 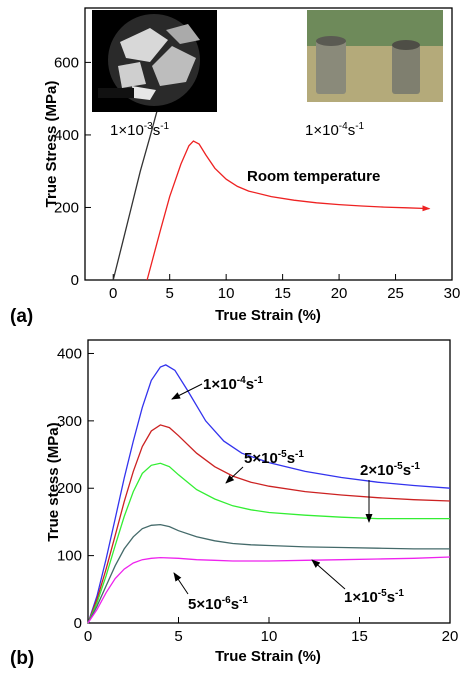 What do you see at coordinates (21, 316) in the screenshot?
I see `panel-a-label: (a)` at bounding box center [21, 316].